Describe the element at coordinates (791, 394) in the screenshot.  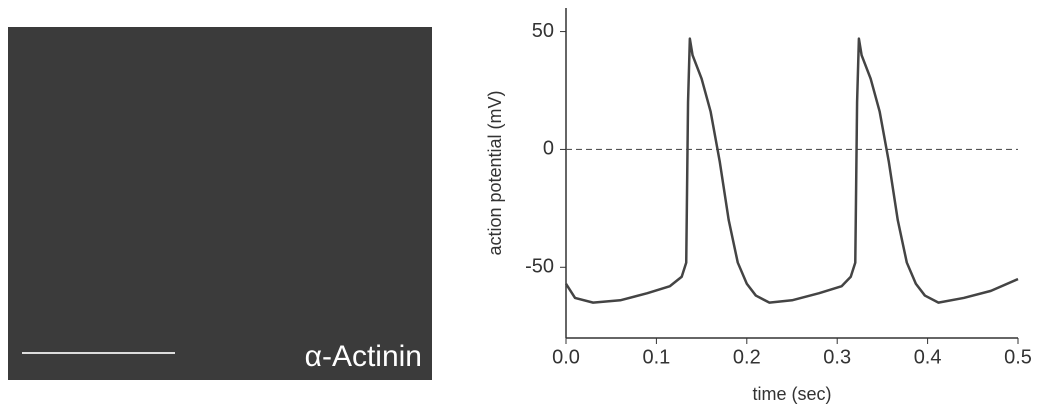
I see `x-axis-label: time (sec)` at that location.